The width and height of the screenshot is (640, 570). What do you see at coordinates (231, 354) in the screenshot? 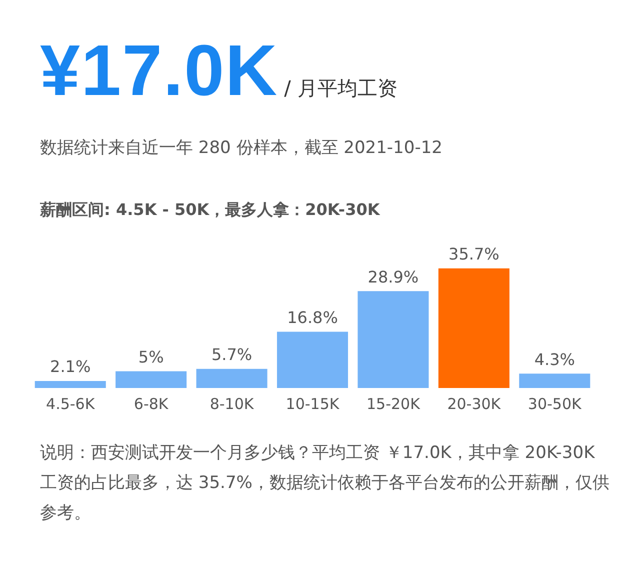
I see `data-label: 5.7%` at bounding box center [231, 354].